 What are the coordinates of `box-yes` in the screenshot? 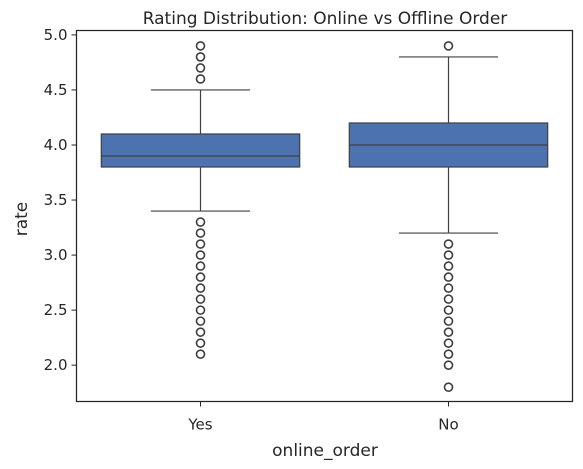 It's located at (200, 150).